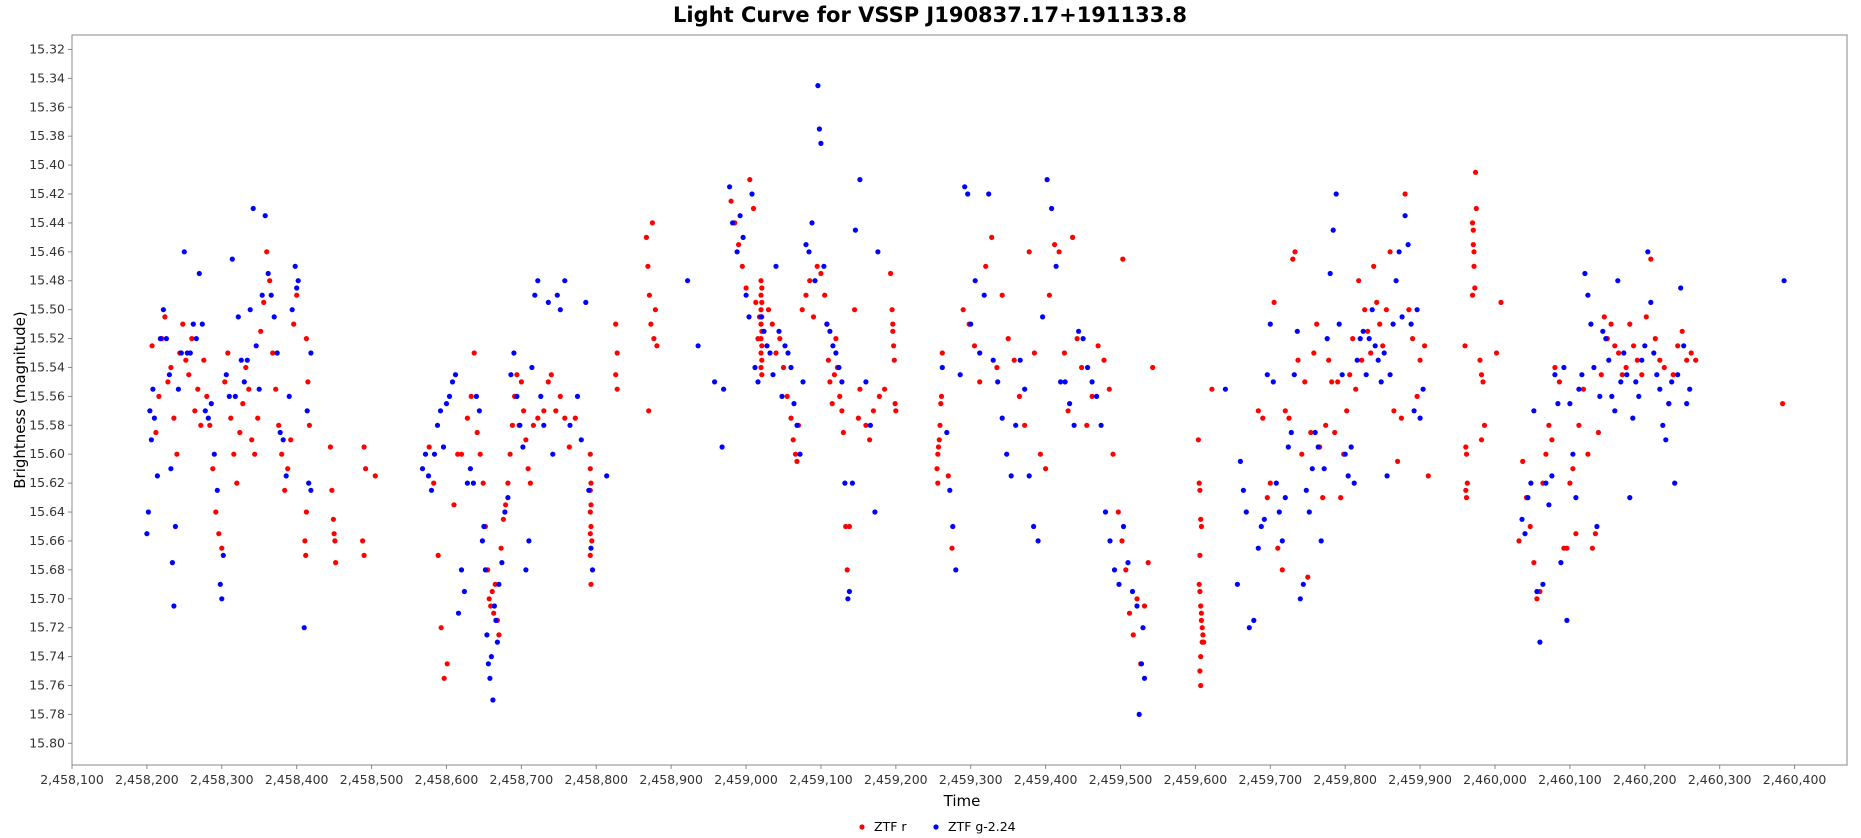 This screenshot has height=838, width=1861. Describe the element at coordinates (47, 366) in the screenshot. I see `y-tick-label: 15.54` at that location.